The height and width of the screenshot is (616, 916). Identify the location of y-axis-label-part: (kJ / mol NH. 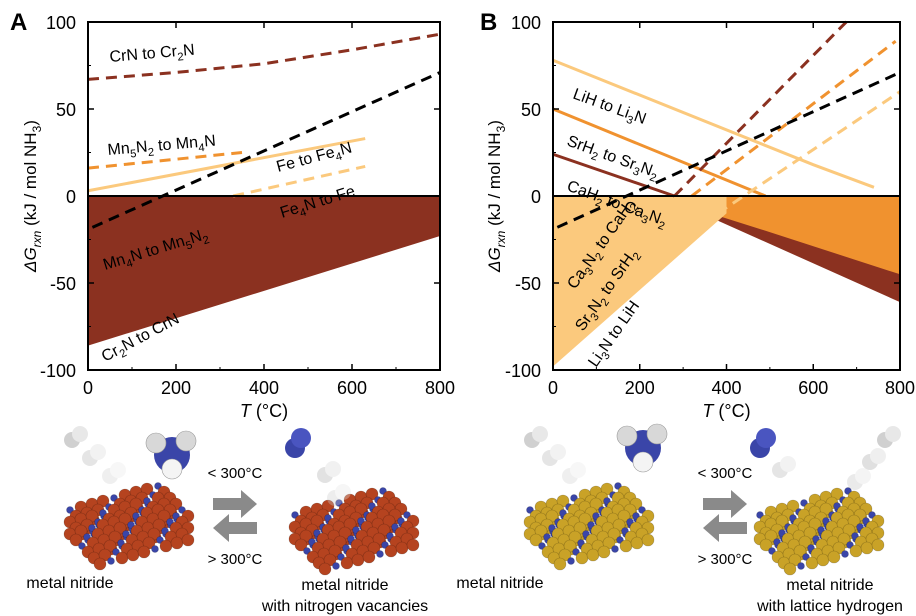
(30, 181).